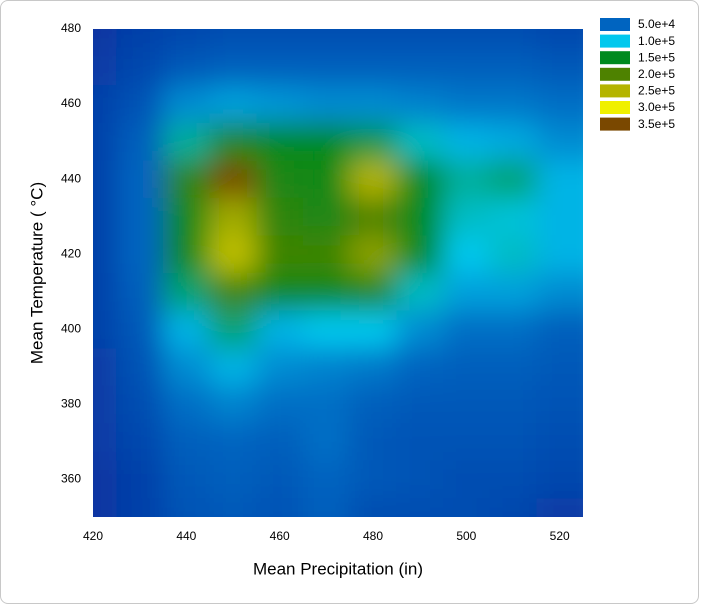  I want to click on x-axis-label: Mean Precipitation (in), so click(338, 568).